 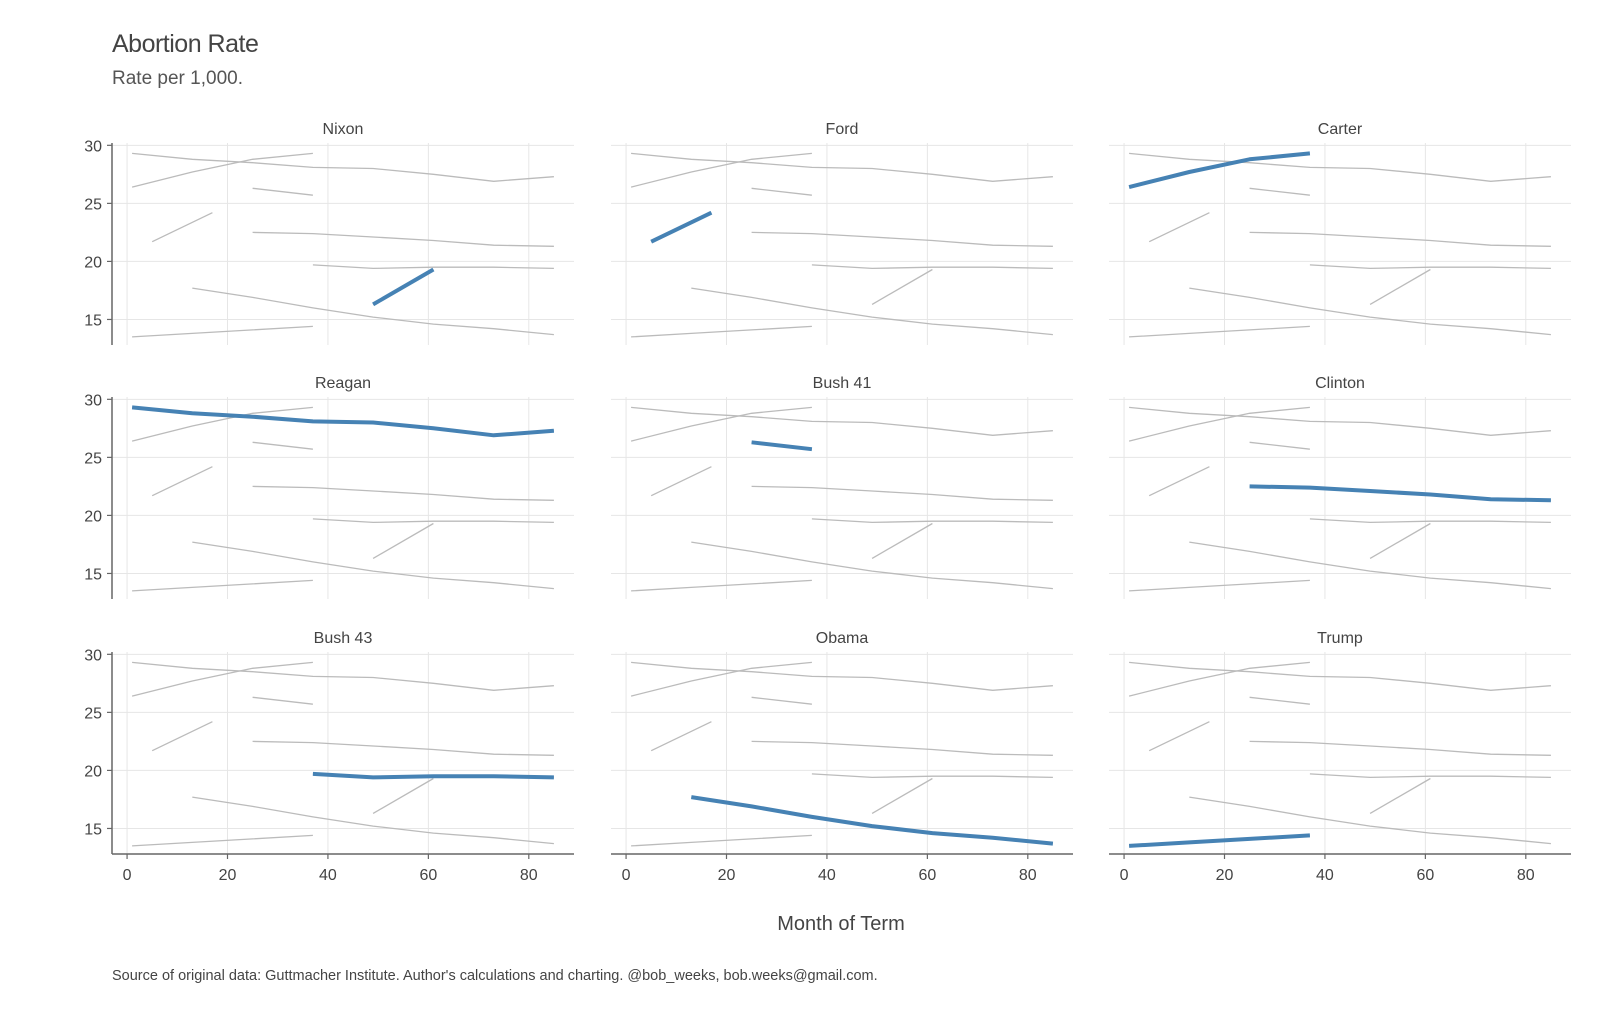 I want to click on panel-title: Nixon, so click(x=343, y=129).